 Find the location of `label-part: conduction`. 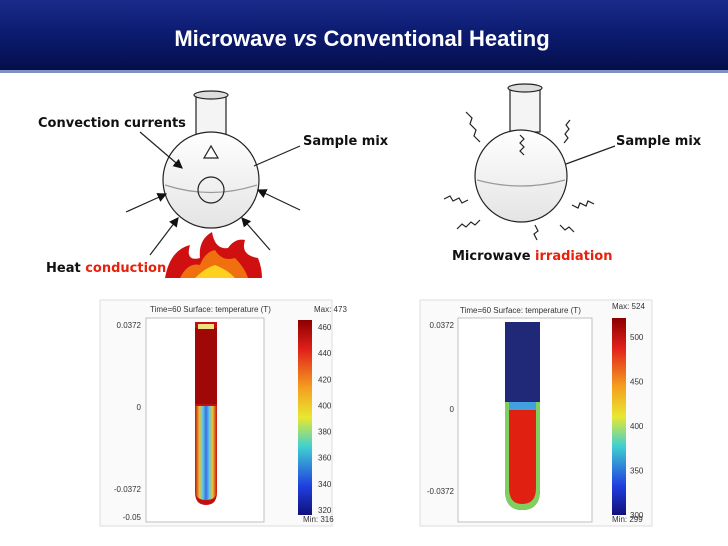

label-part: conduction is located at coordinates (125, 268).